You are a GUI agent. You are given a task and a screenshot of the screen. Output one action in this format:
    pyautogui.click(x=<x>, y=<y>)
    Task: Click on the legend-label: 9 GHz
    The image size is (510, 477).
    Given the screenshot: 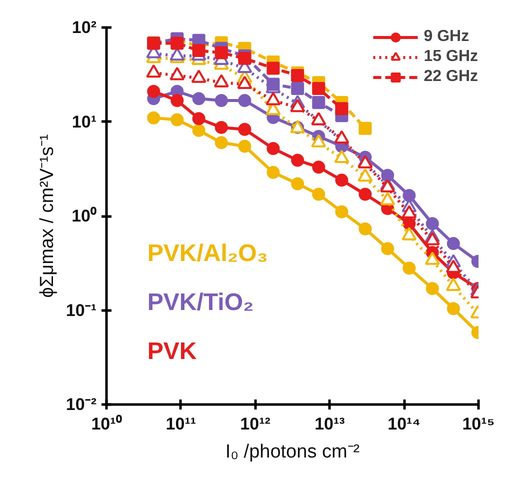 What is the action you would take?
    pyautogui.click(x=447, y=37)
    